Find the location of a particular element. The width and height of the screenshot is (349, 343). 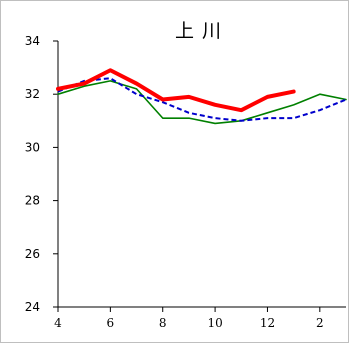

chart-title: 上川 is located at coordinates (202, 31).